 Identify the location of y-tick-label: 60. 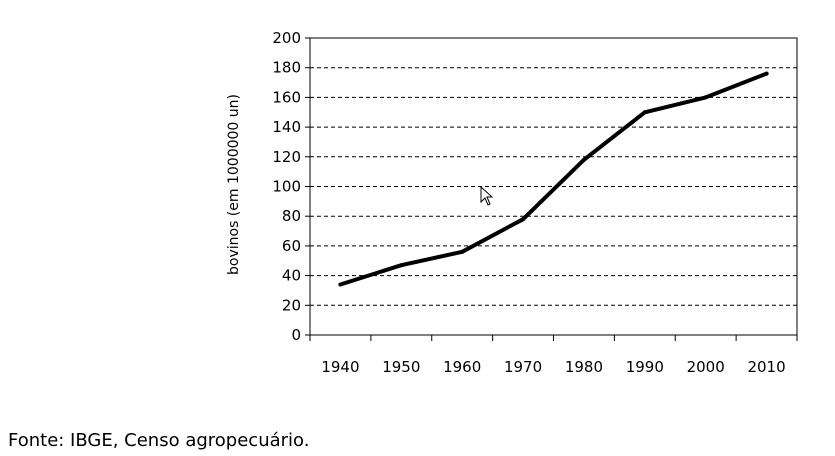
(291, 246).